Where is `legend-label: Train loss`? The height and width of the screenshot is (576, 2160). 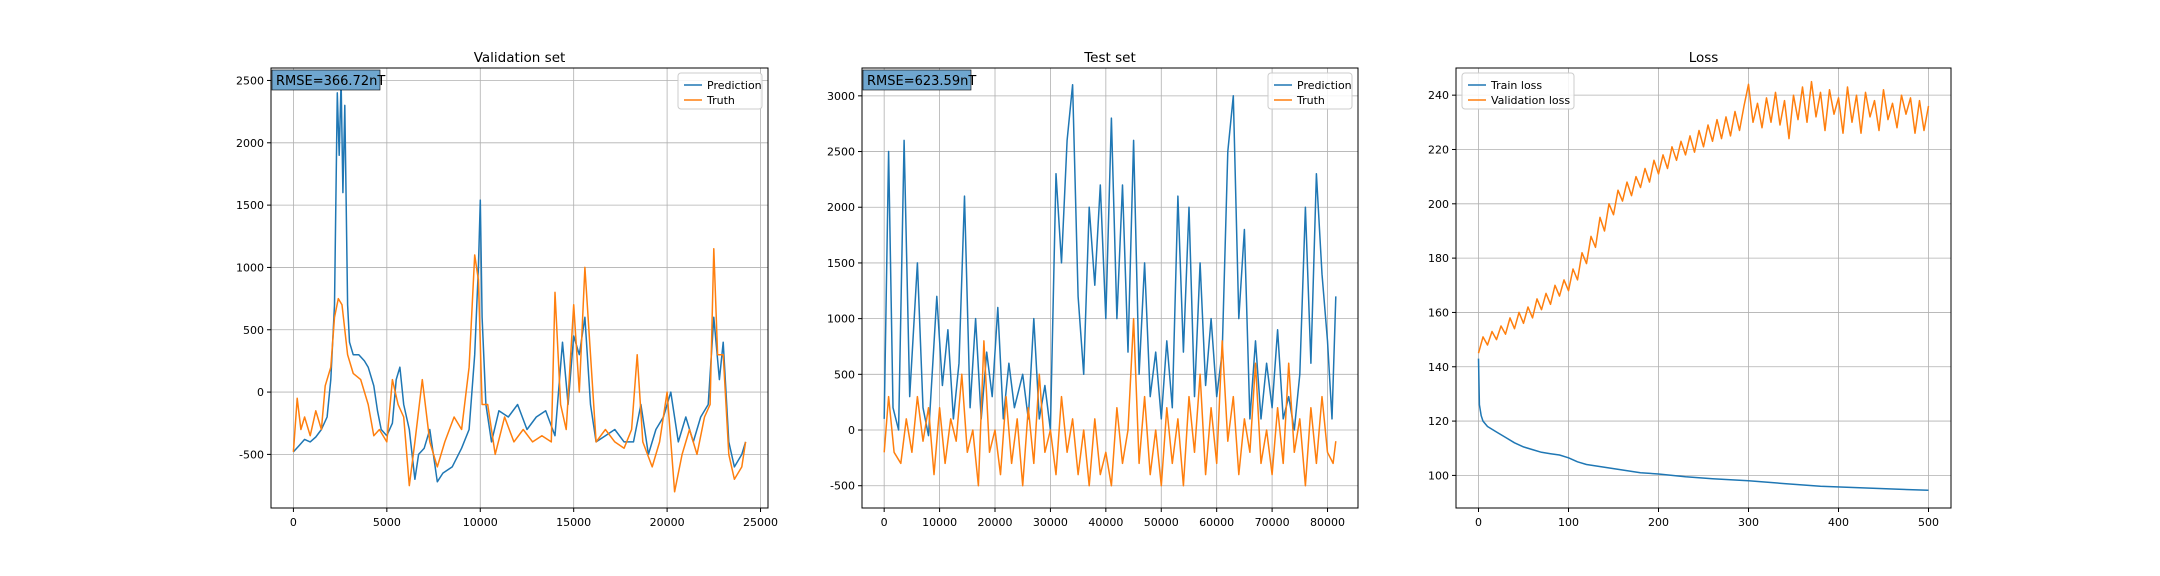
legend-label: Train loss is located at coordinates (1516, 85).